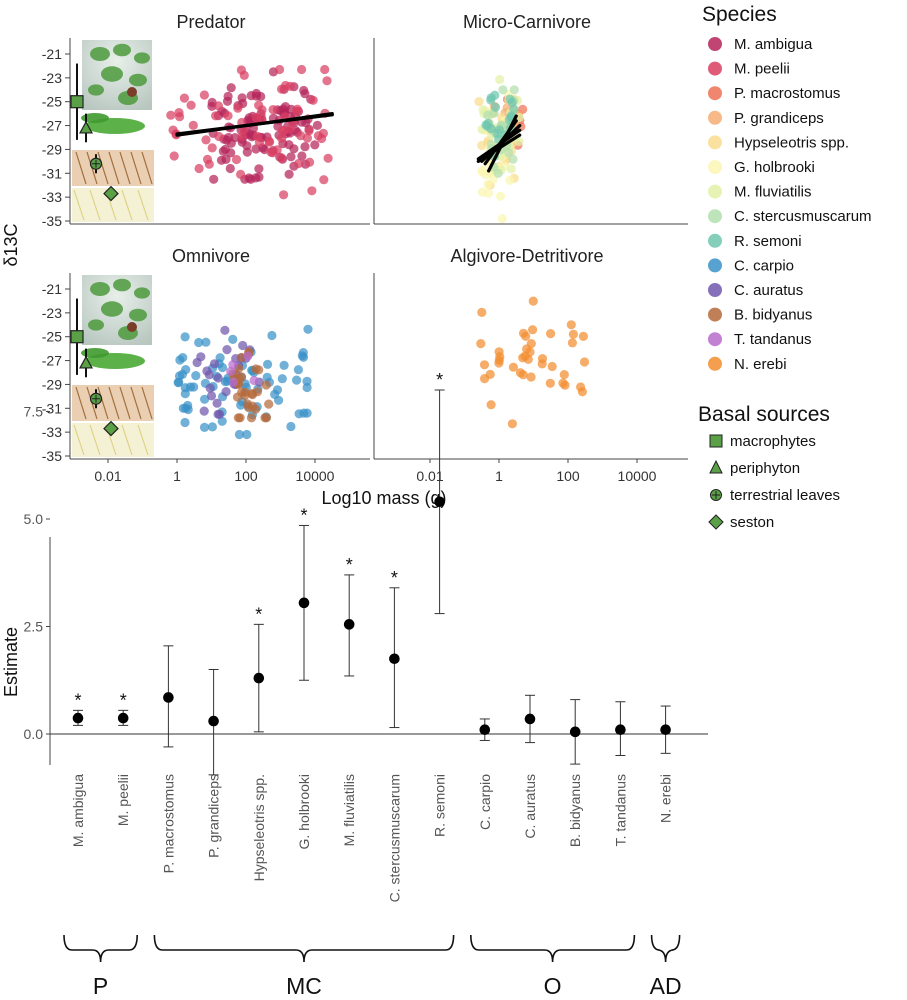  I want to click on estimate-y-tick-label: 7.5, so click(34, 412).